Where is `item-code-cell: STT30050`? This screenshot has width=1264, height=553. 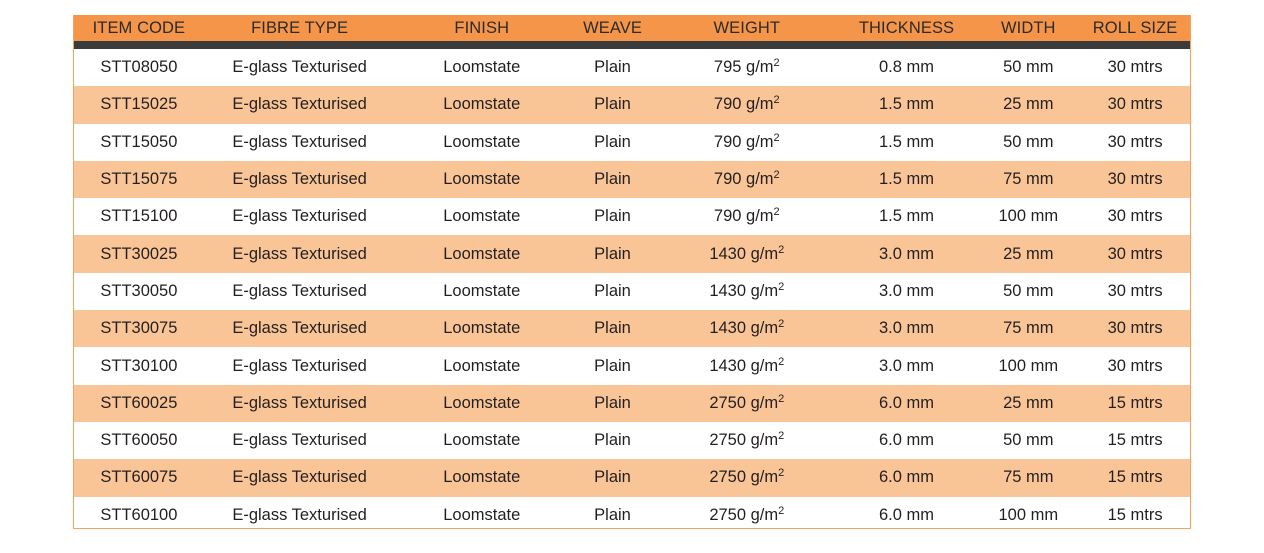 item-code-cell: STT30050 is located at coordinates (139, 290).